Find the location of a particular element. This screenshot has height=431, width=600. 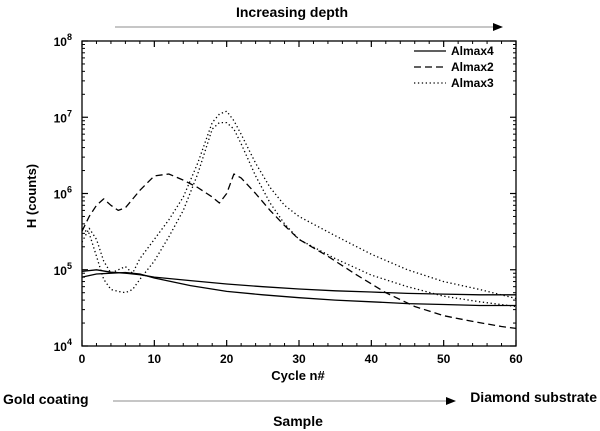

legend-label-almax3: Almax3 is located at coordinates (472, 83).